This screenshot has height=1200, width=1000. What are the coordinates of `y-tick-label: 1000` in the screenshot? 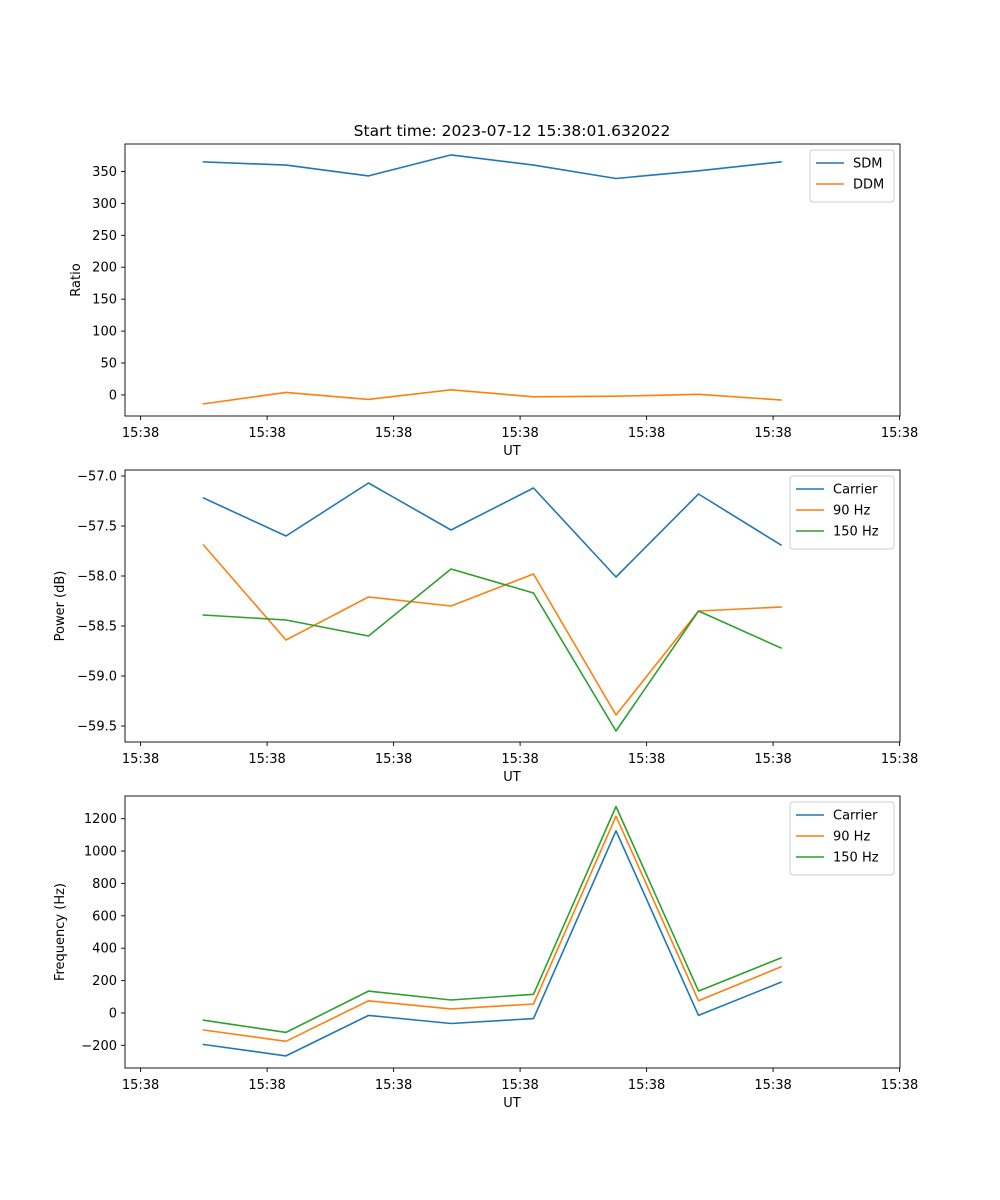 It's located at (100, 852).